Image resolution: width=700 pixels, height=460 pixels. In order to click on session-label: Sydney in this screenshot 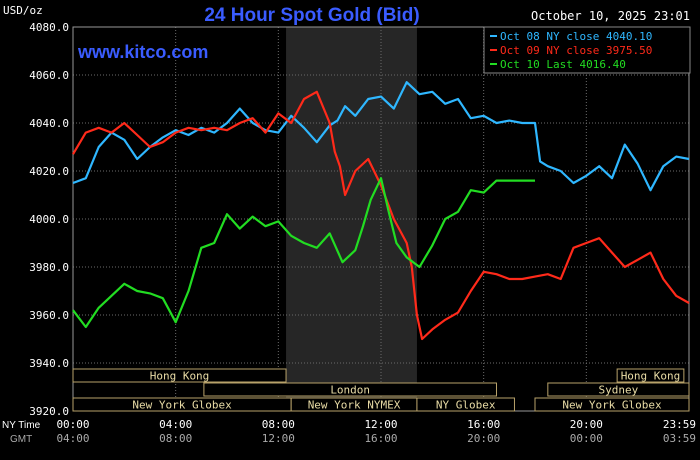, I will do `click(619, 390)`.